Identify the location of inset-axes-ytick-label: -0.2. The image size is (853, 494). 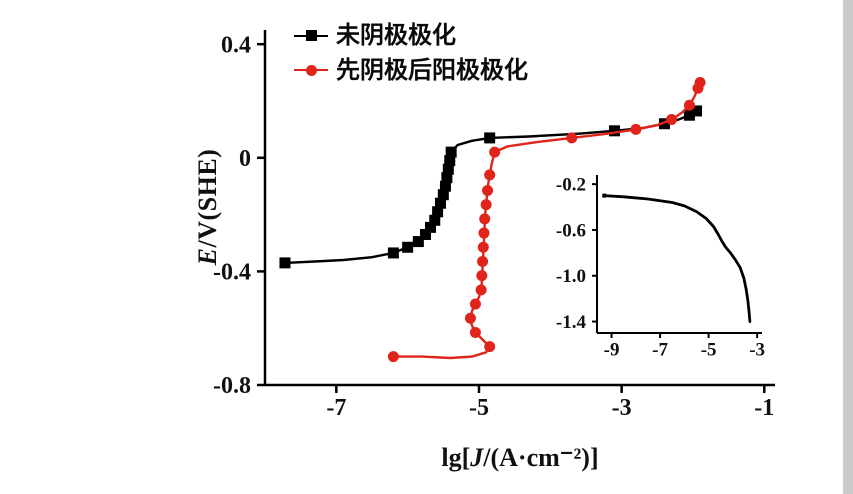
(571, 185).